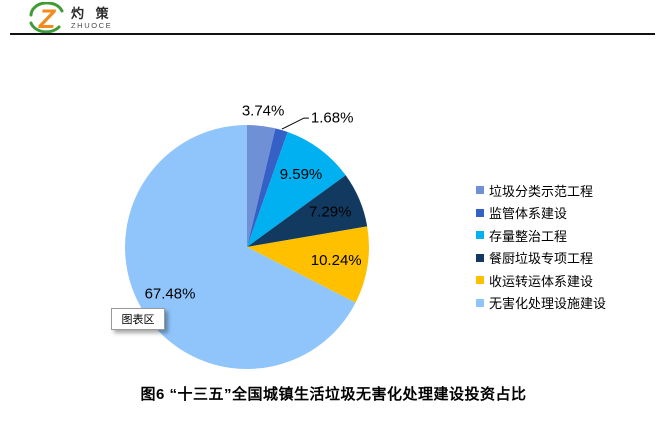 The image size is (667, 440). I want to click on legend-item-4: 餐厨垃圾专项工程, so click(541, 258).